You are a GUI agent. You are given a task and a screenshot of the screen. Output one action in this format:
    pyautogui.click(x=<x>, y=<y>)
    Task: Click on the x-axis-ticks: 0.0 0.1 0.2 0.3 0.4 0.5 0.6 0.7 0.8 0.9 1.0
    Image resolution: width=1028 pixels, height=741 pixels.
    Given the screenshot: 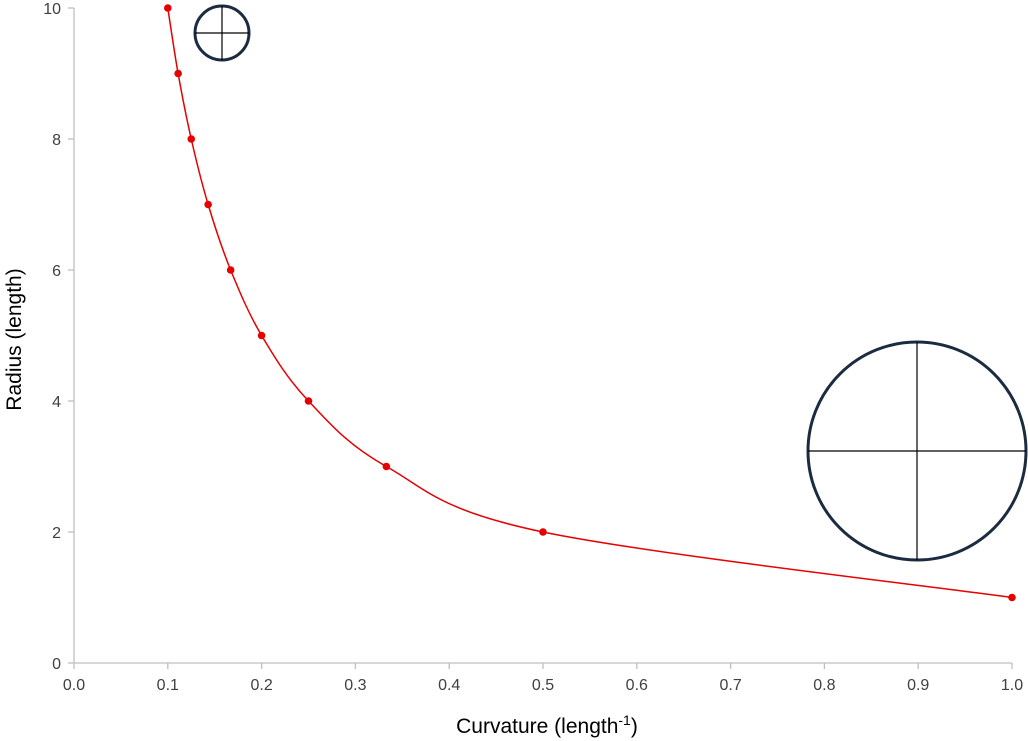 What is the action you would take?
    pyautogui.click(x=543, y=678)
    